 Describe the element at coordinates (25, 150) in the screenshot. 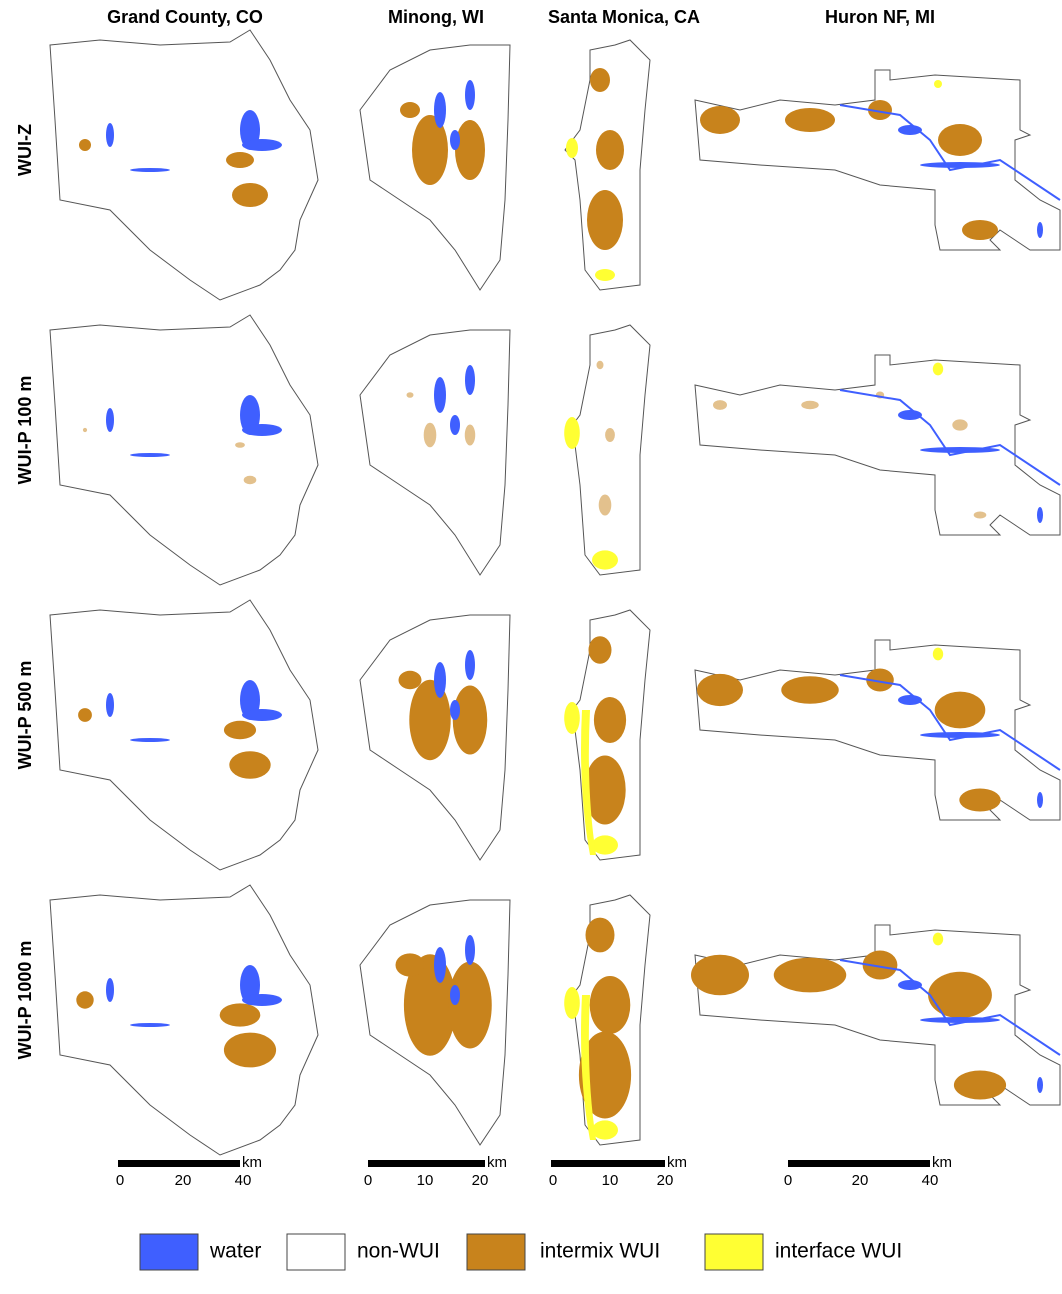

I see `row-label: WUI-Z` at that location.